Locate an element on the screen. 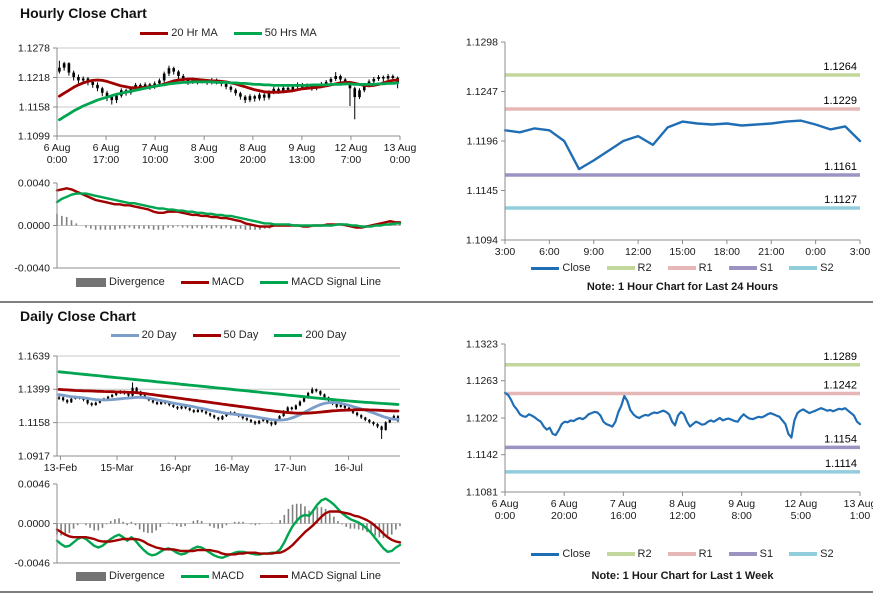 The image size is (873, 601). y-tick-label: 1.1094 is located at coordinates (482, 241).